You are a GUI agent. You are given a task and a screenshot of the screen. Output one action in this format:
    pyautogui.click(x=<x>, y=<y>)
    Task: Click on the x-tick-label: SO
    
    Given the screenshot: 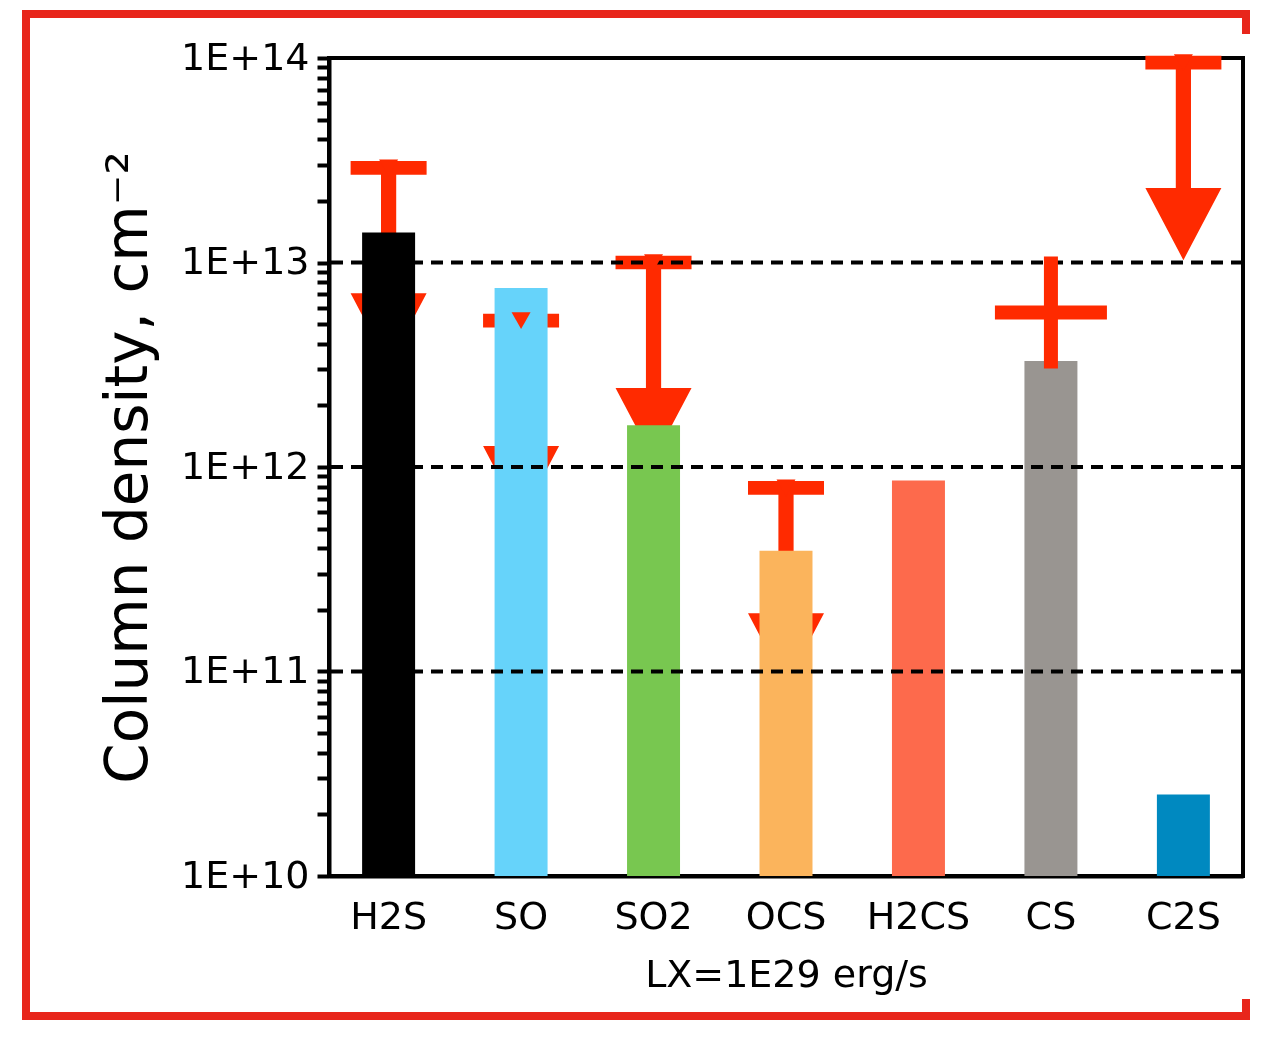 What is the action you would take?
    pyautogui.click(x=521, y=915)
    